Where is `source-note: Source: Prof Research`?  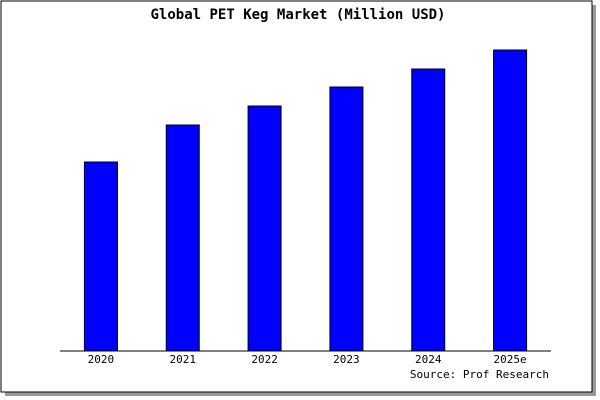
source-note: Source: Prof Research is located at coordinates (479, 374).